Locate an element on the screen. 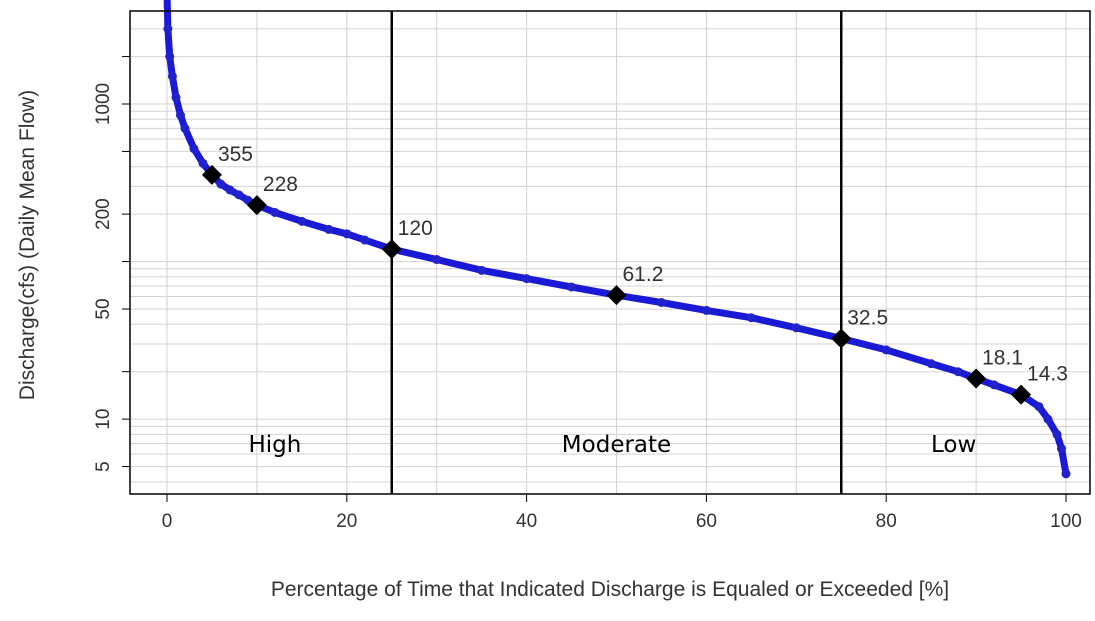 Image resolution: width=1095 pixels, height=621 pixels. y-axis-tick-label: 200 is located at coordinates (103, 214).